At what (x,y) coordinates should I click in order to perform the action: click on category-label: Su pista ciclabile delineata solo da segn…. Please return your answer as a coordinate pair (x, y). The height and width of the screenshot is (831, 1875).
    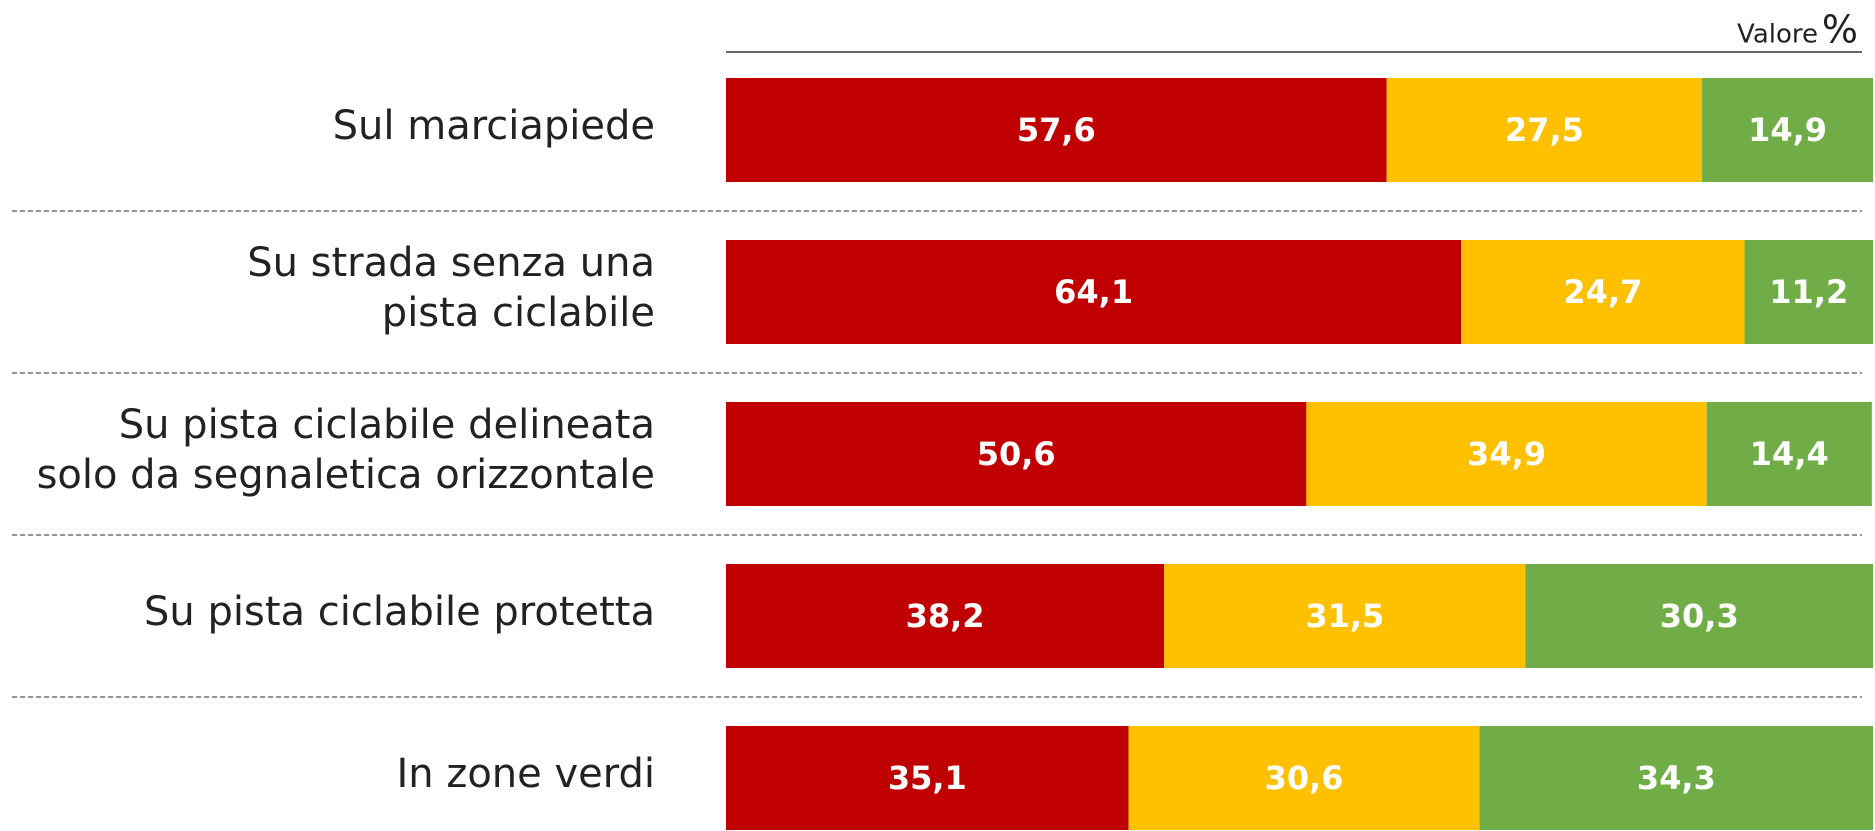
    Looking at the image, I should click on (346, 450).